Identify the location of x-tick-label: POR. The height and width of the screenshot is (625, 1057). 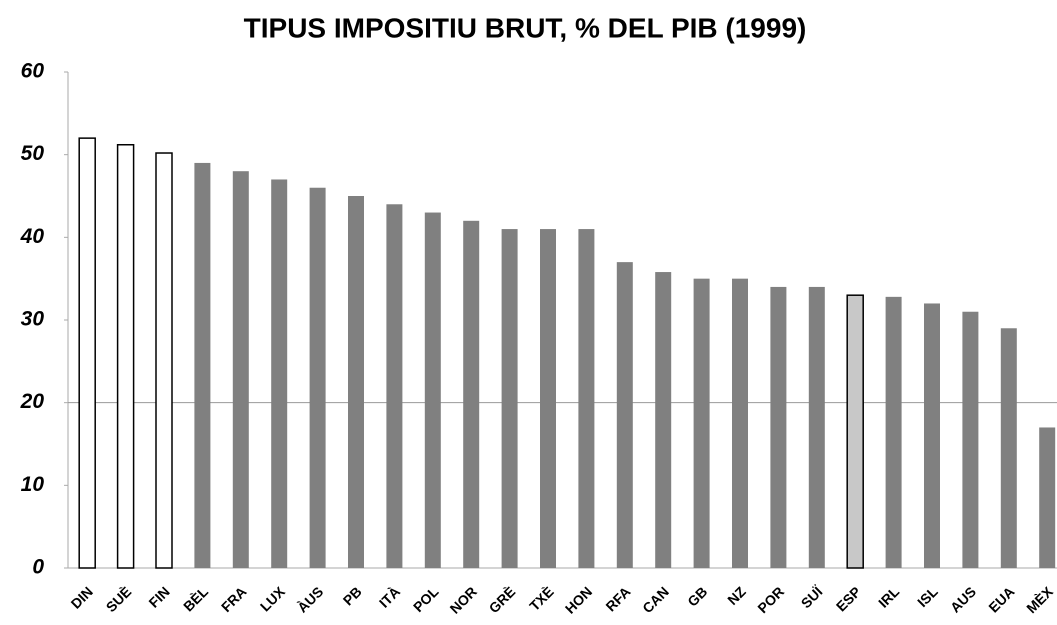
(770, 599).